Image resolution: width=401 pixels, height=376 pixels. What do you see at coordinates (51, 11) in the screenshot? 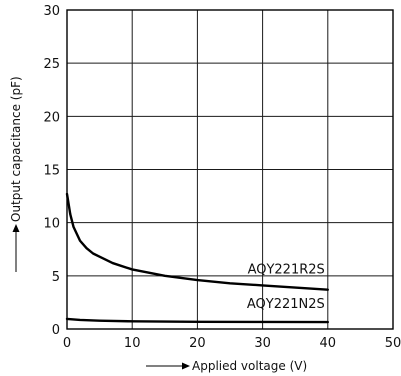
I see `y-tick-label: 30` at bounding box center [51, 11].